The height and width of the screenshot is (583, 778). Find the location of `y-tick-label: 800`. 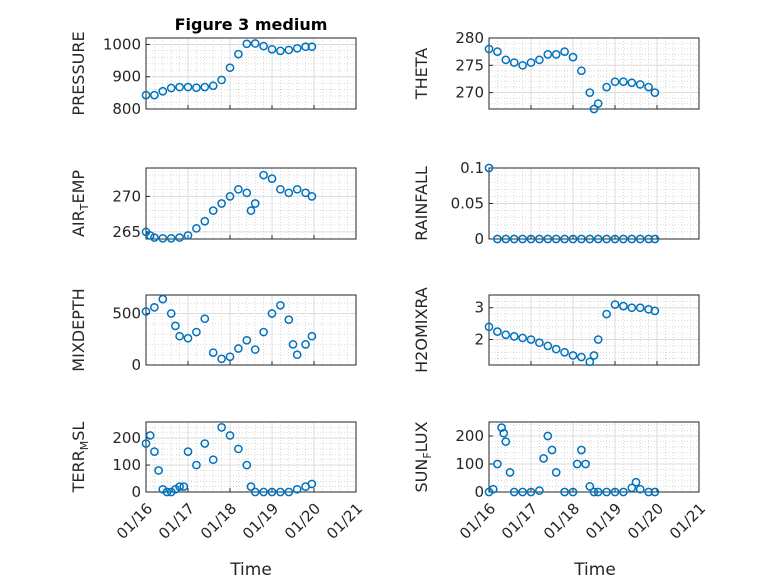

y-tick-label: 800 is located at coordinates (126, 109).